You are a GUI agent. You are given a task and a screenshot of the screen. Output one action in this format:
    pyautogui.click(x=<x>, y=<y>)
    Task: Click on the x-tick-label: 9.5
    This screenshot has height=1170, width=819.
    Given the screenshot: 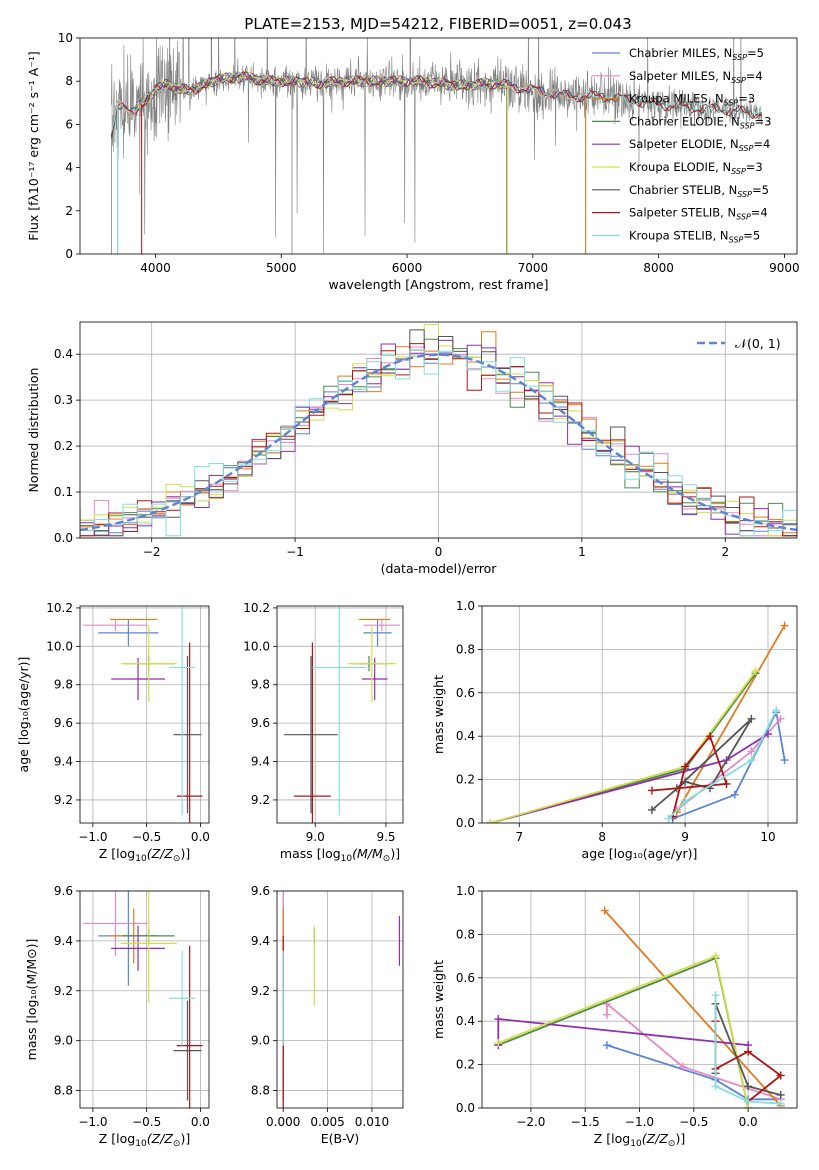 What is the action you would take?
    pyautogui.click(x=385, y=837)
    